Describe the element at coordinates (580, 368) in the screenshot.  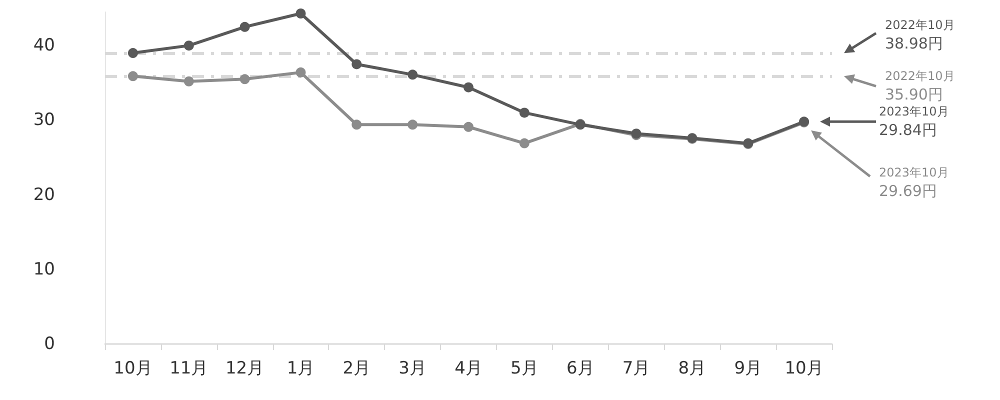
I see `x-tick-label: 6月` at that location.